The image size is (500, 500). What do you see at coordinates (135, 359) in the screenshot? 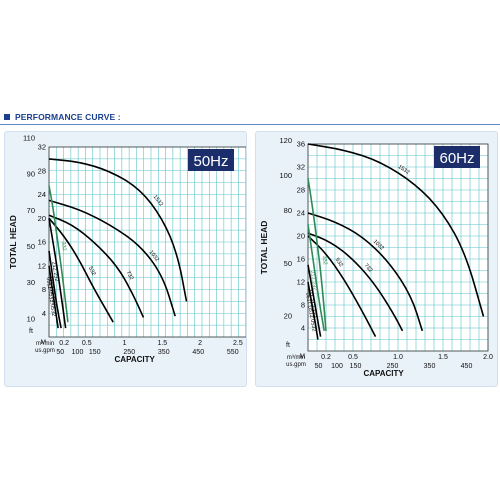
I see `x-axis-title: CAPACITY` at bounding box center [135, 359].